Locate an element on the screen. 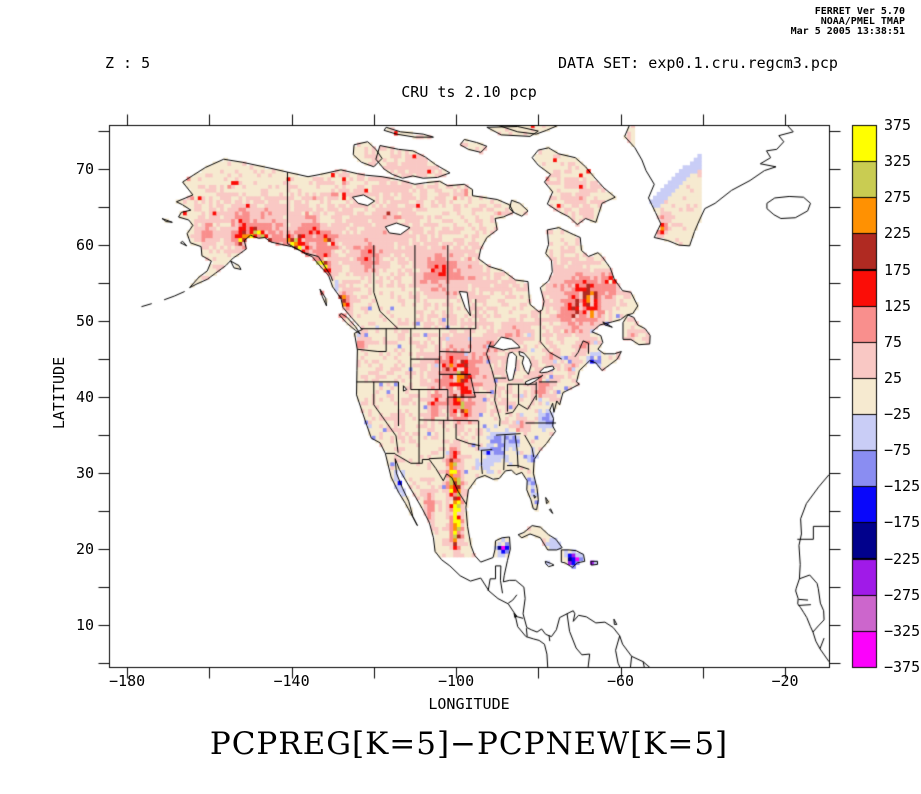 This screenshot has width=921, height=794. y-axis-title: LATITUDE is located at coordinates (59, 393).